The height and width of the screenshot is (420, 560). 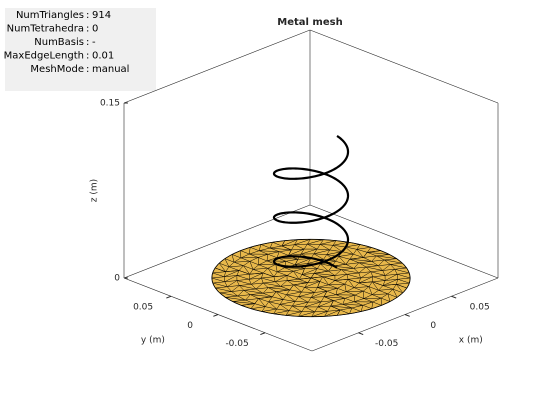 What do you see at coordinates (309, 22) in the screenshot?
I see `chart-title: Metal mesh` at bounding box center [309, 22].